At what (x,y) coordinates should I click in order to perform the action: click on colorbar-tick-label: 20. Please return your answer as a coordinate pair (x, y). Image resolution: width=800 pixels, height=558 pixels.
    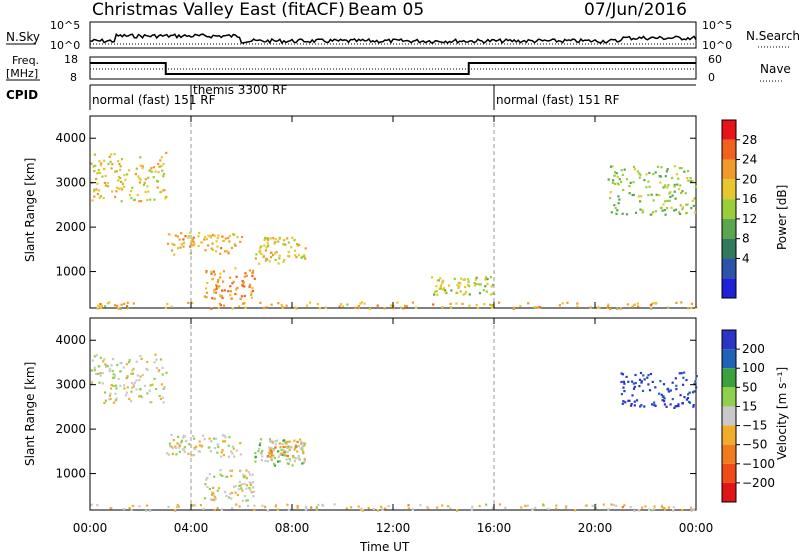
    Looking at the image, I should click on (749, 179).